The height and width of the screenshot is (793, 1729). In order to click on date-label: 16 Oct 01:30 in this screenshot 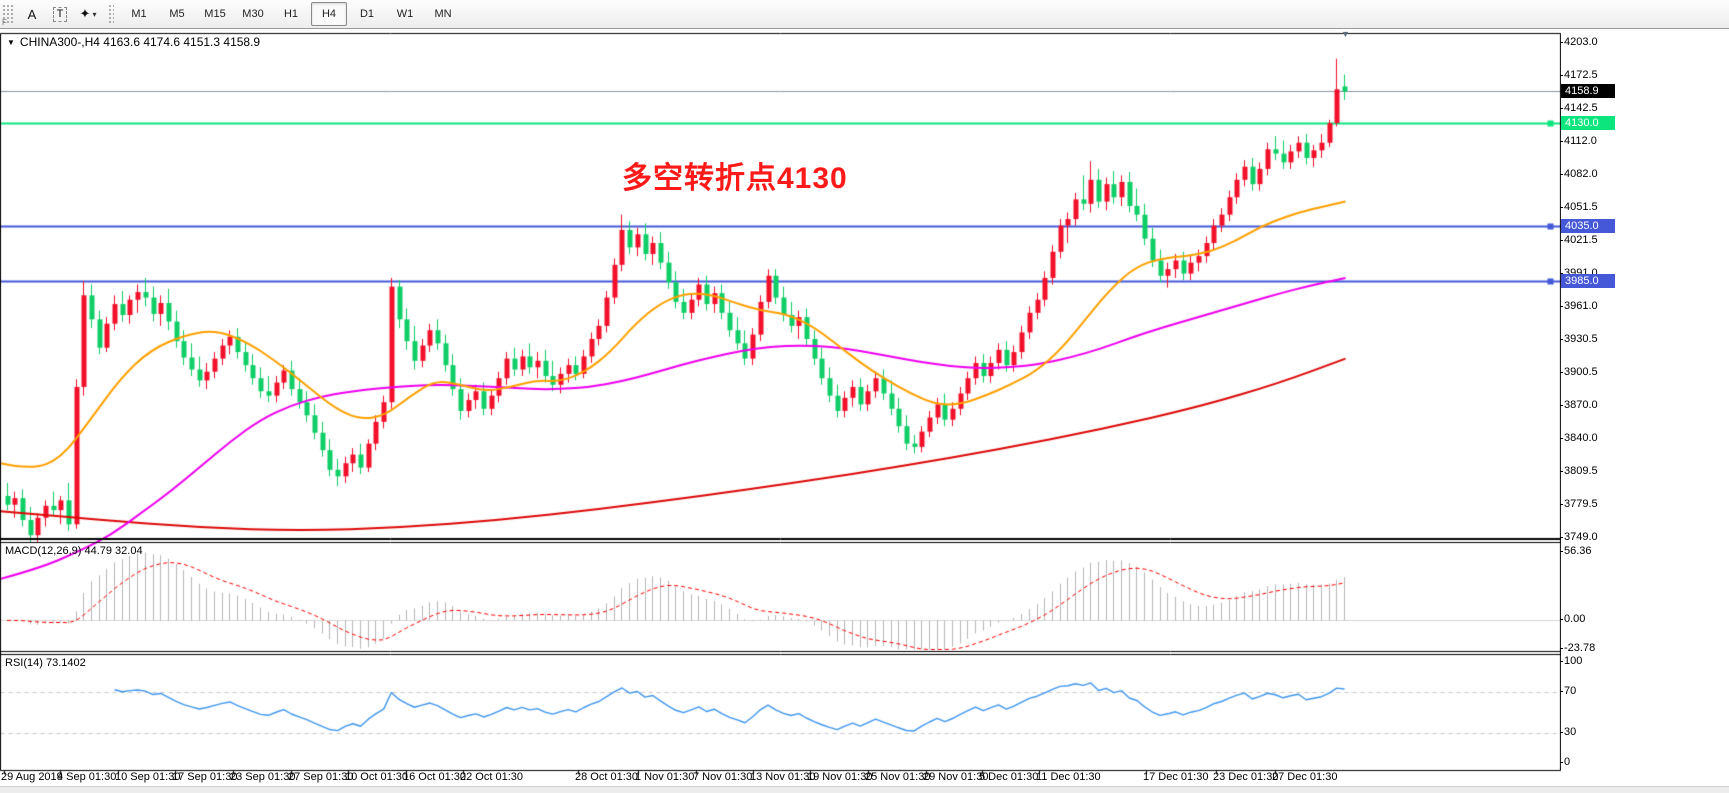, I will do `click(434, 777)`.